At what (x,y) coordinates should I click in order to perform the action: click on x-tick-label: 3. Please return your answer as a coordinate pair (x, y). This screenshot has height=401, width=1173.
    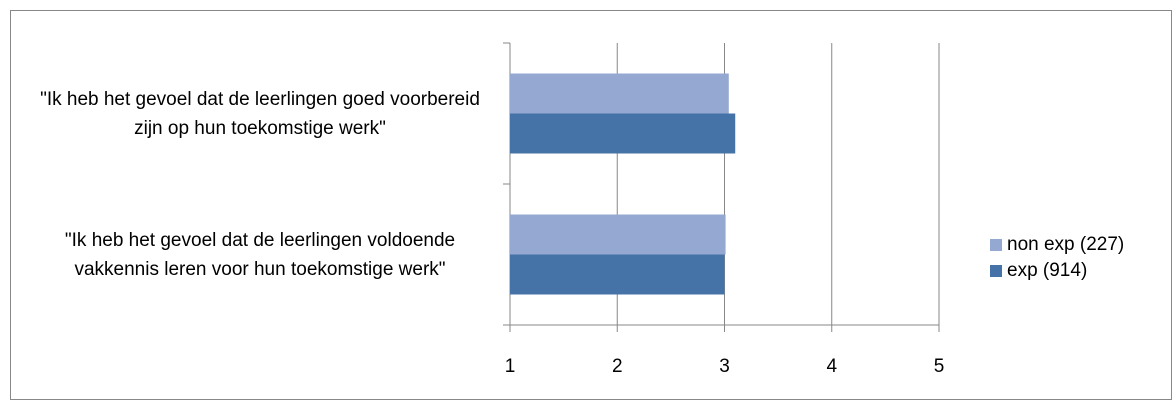
    Looking at the image, I should click on (724, 366).